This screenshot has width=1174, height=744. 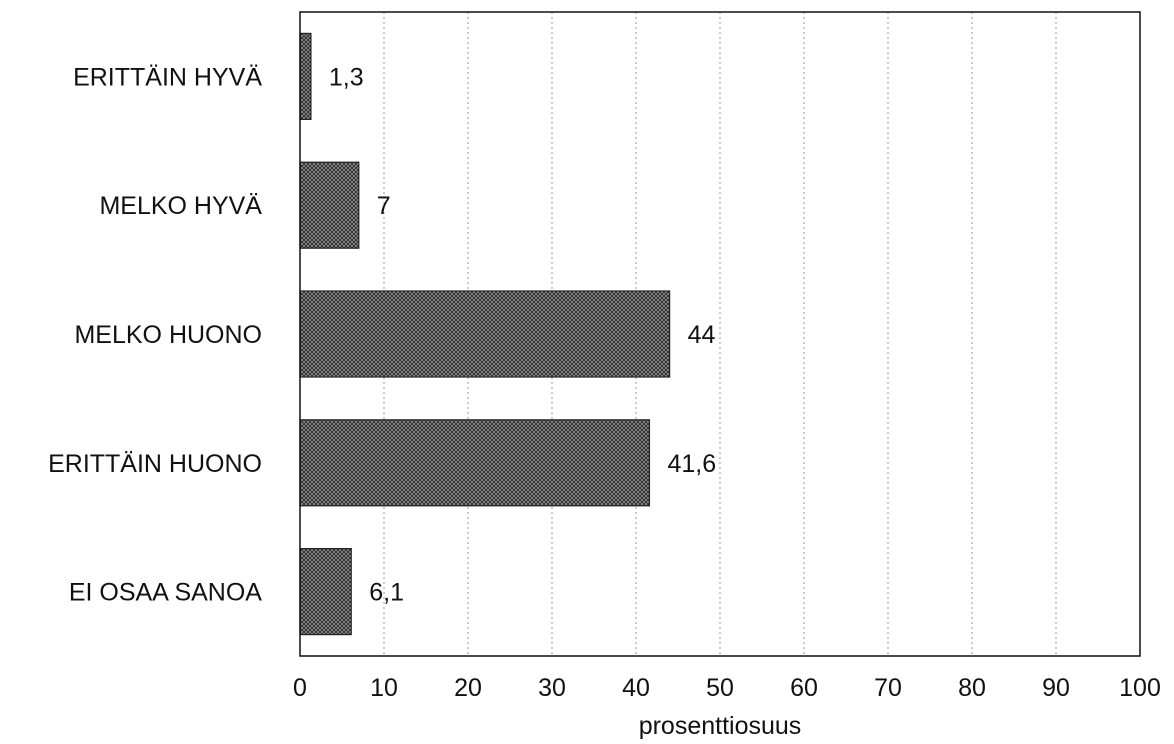 I want to click on x-tick-label: 80, so click(x=972, y=688).